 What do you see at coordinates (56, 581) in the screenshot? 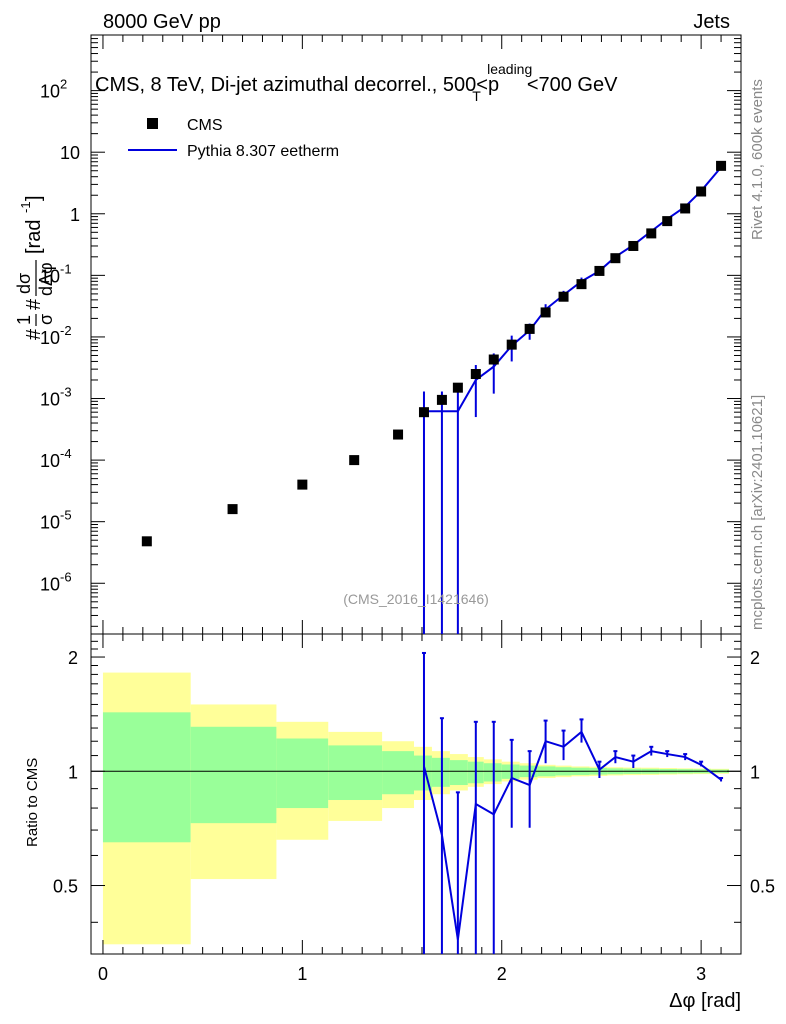
I see `y-tick-label: 10⁻⁶` at bounding box center [56, 581].